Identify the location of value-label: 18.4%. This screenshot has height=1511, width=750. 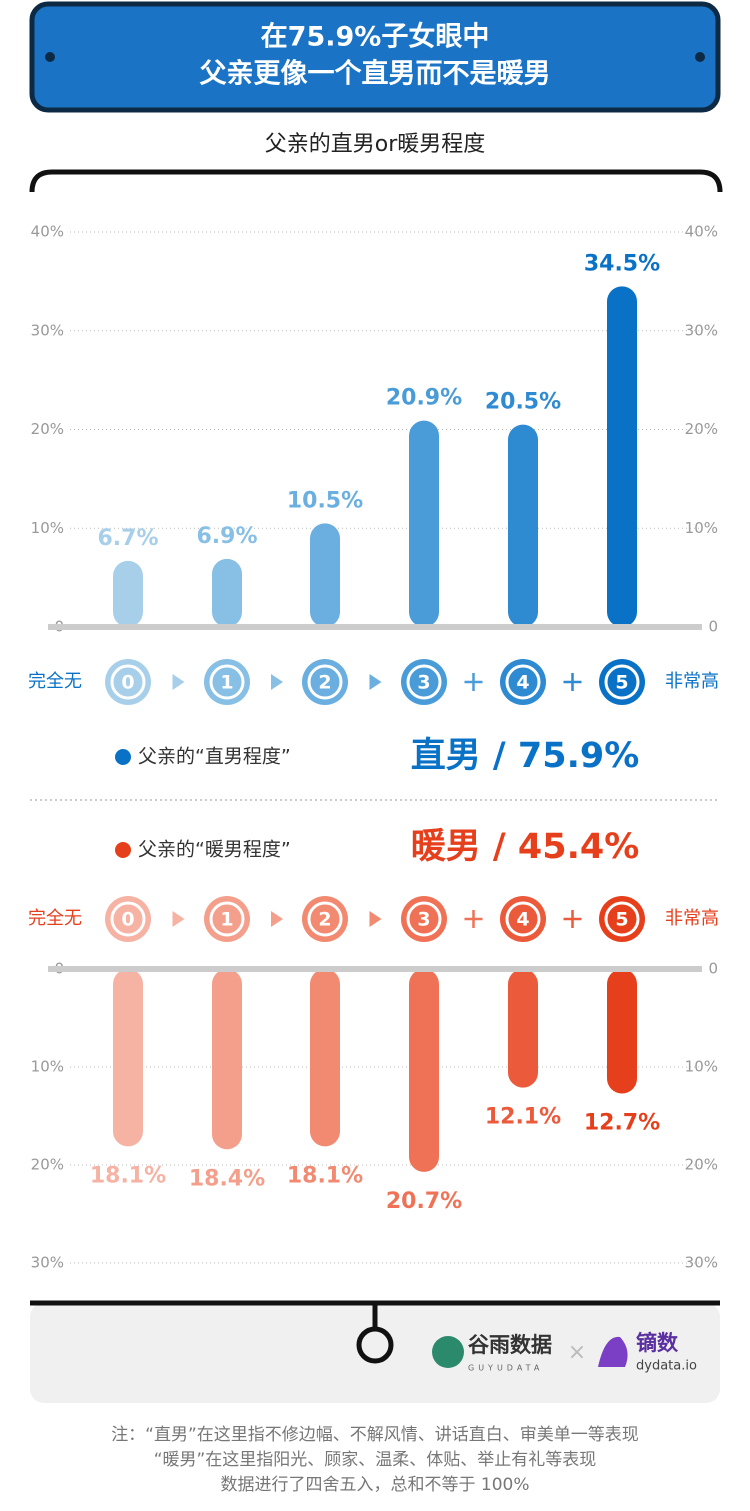
(227, 1178).